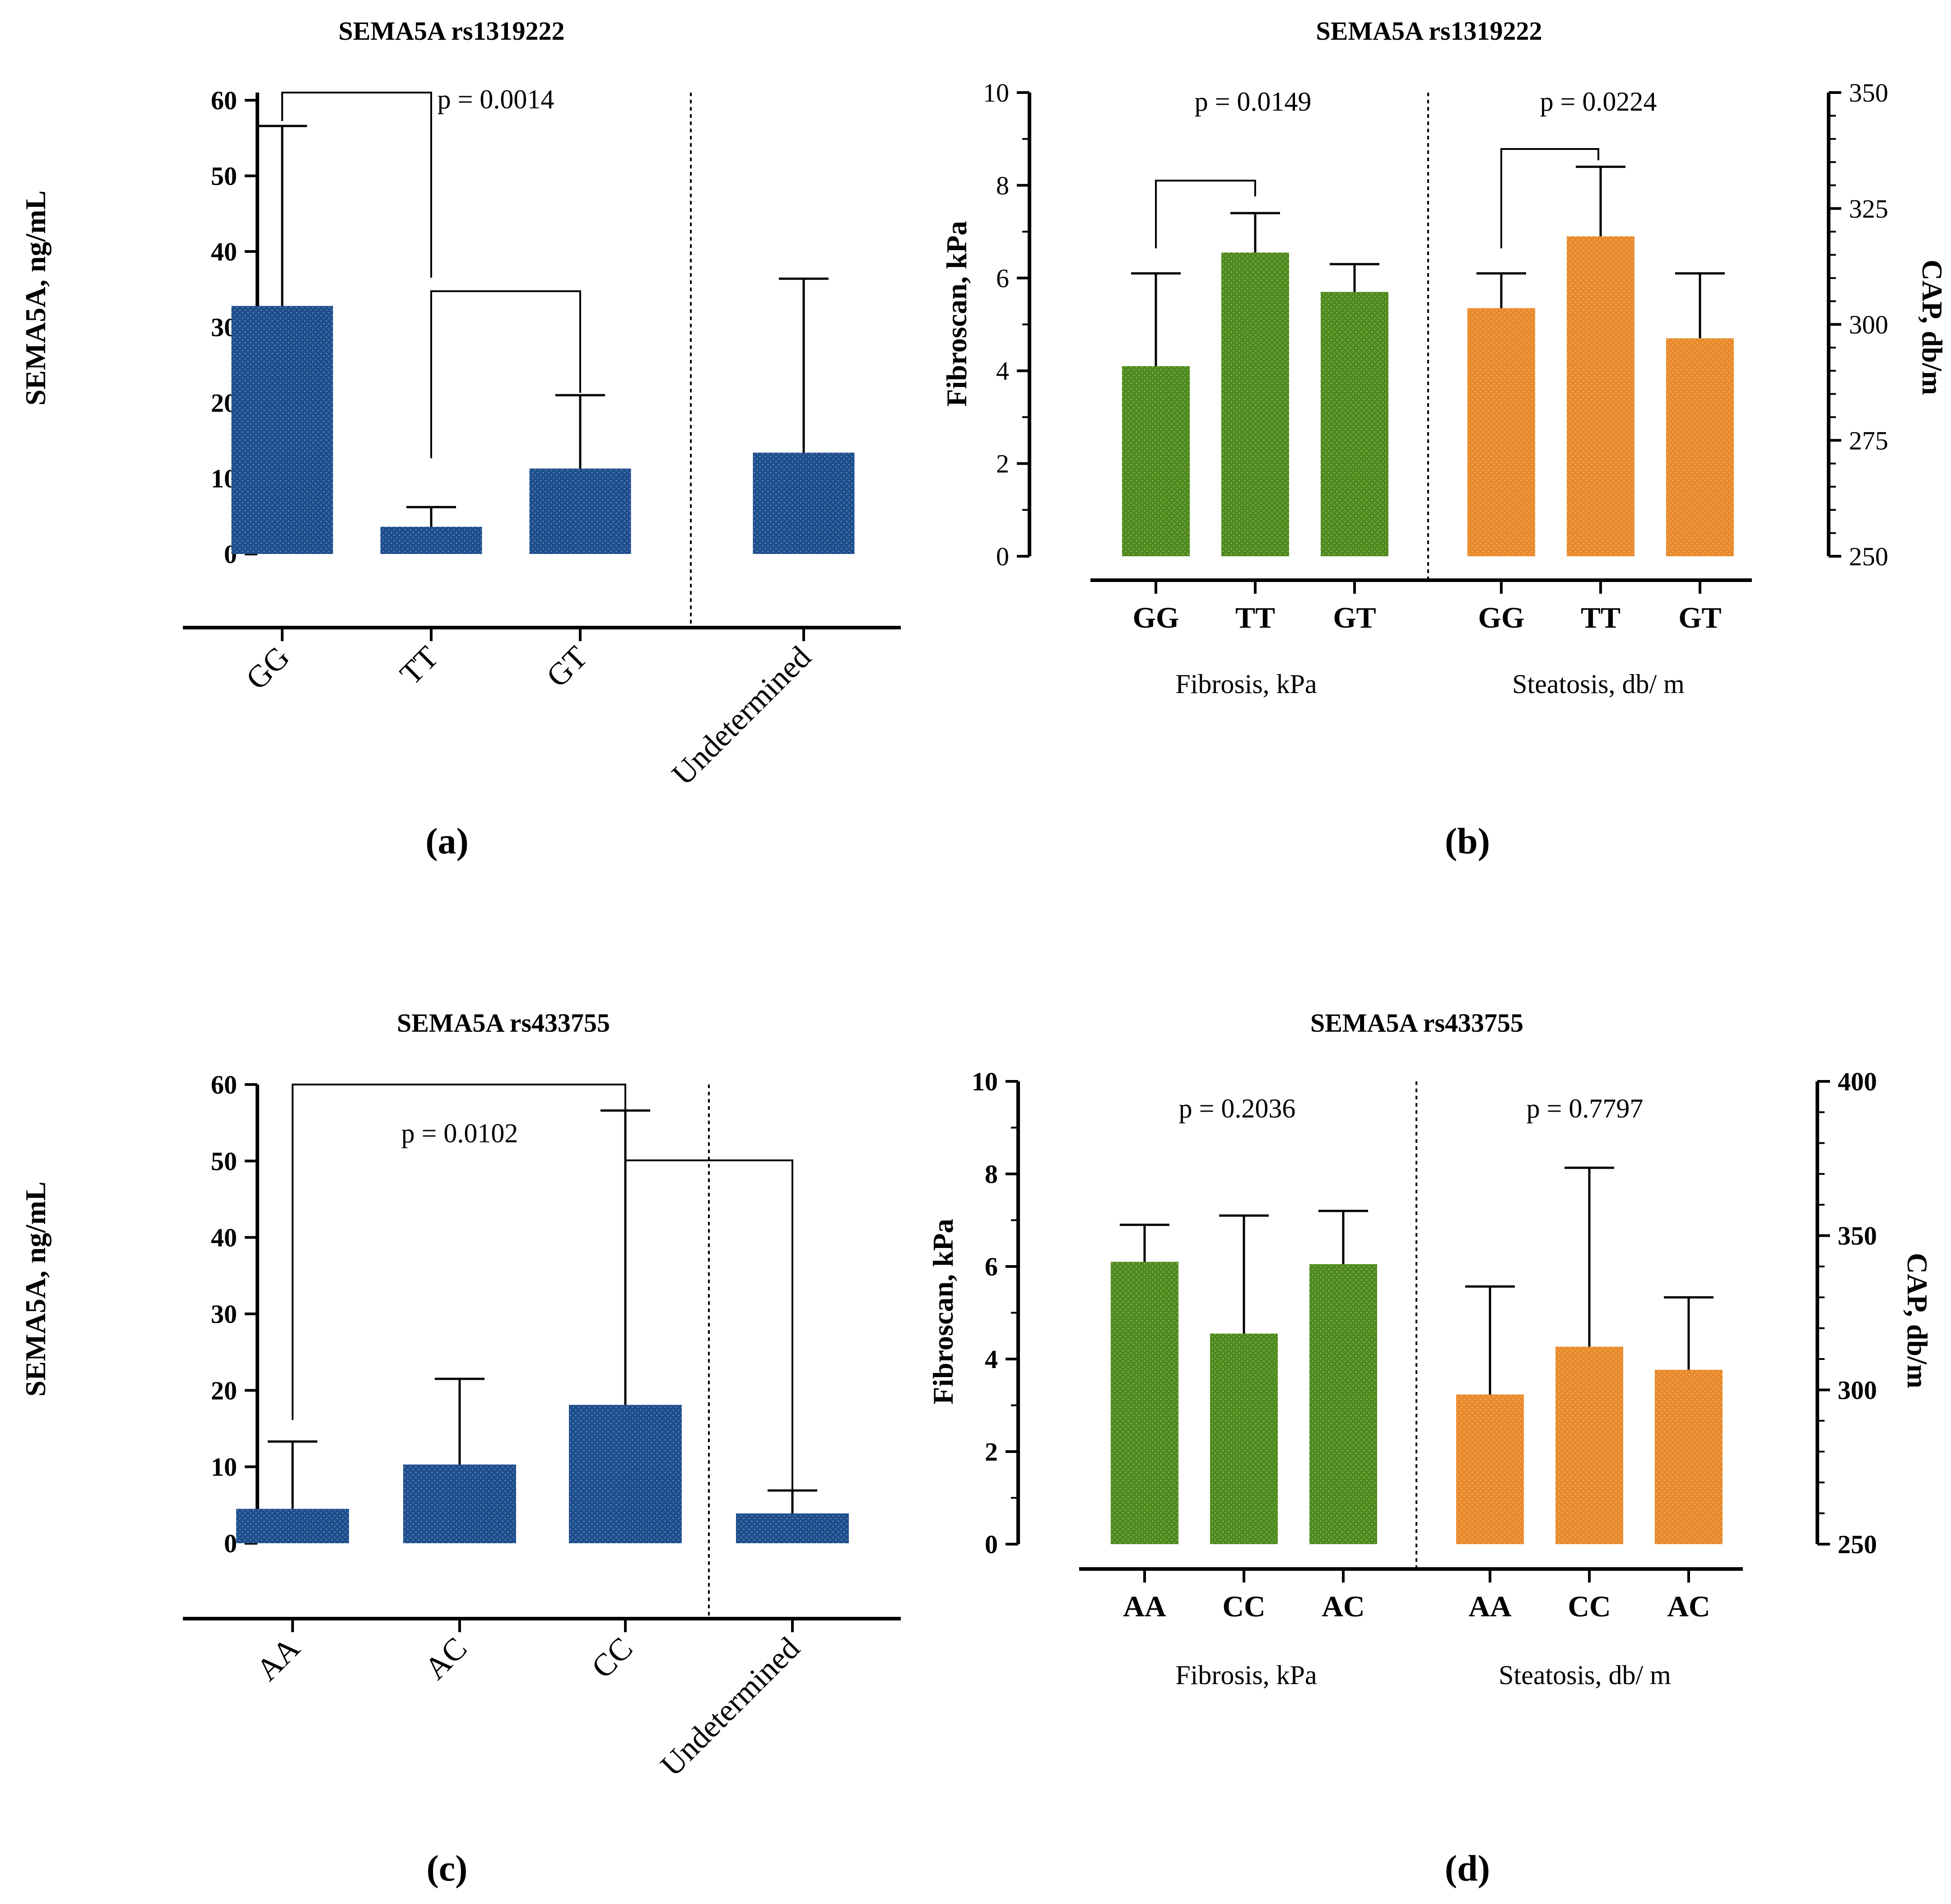 Image resolution: width=1951 pixels, height=1904 pixels. I want to click on panel-b-categories: GG TT GT GG TT GT, so click(1427, 607).